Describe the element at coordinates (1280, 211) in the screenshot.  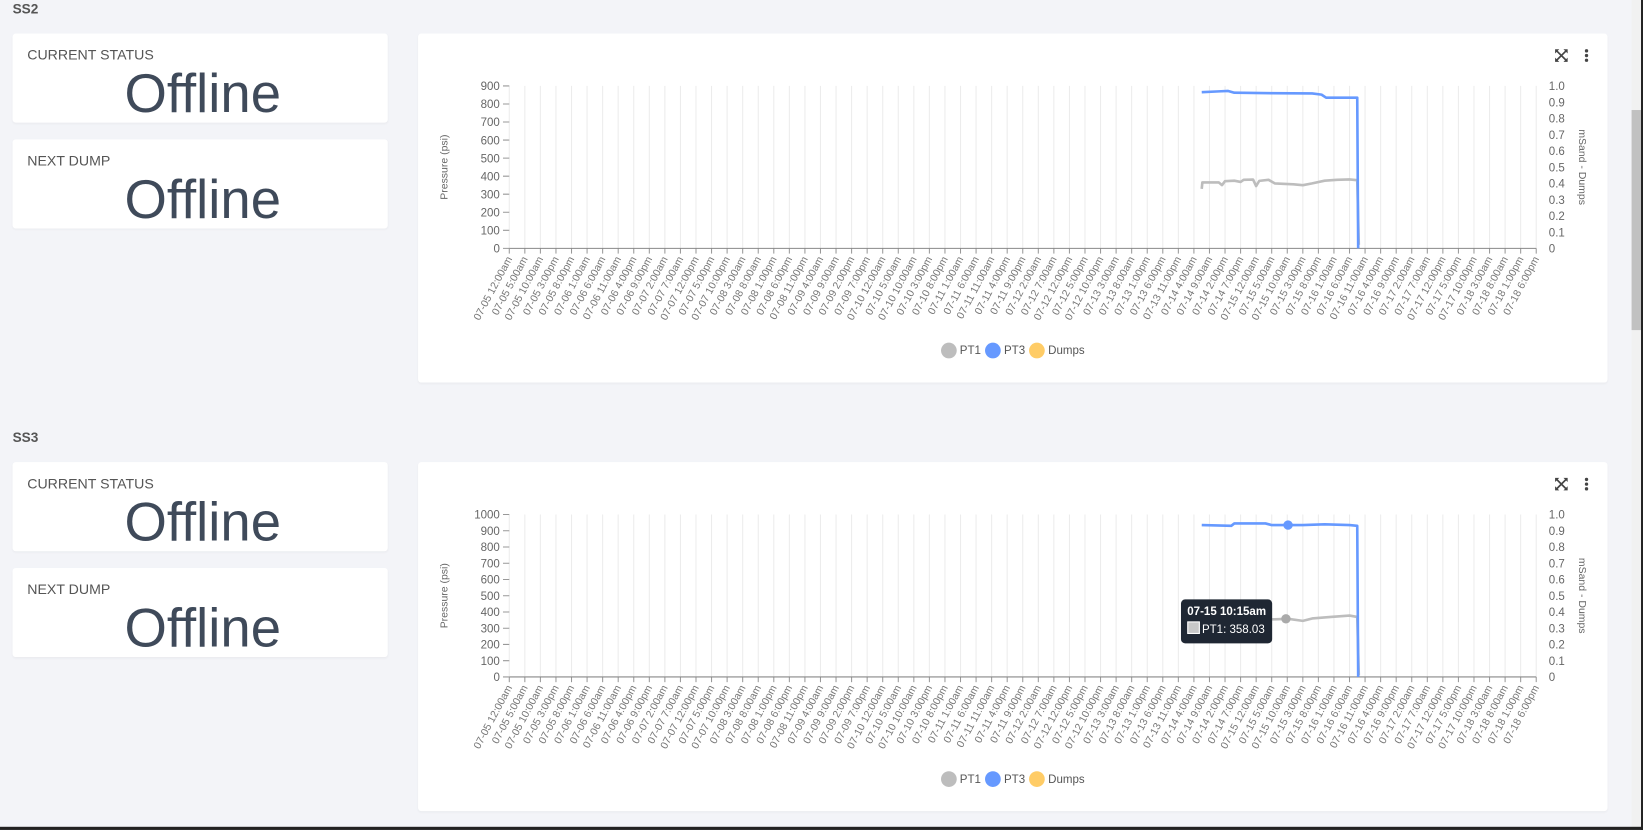
I see `series-line-pt1` at that location.